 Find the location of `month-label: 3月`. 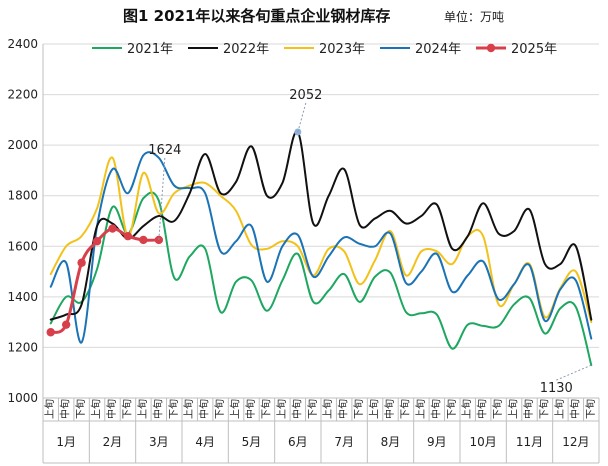

month-label: 3月 is located at coordinates (159, 442).